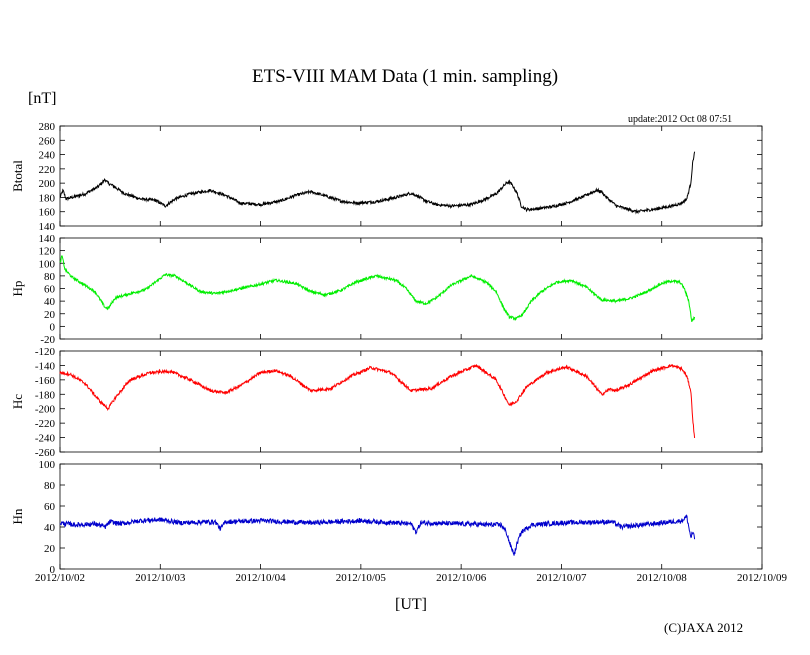 Image resolution: width=810 pixels, height=655 pixels. Describe the element at coordinates (45, 381) in the screenshot. I see `y-tick-label: -160` at that location.